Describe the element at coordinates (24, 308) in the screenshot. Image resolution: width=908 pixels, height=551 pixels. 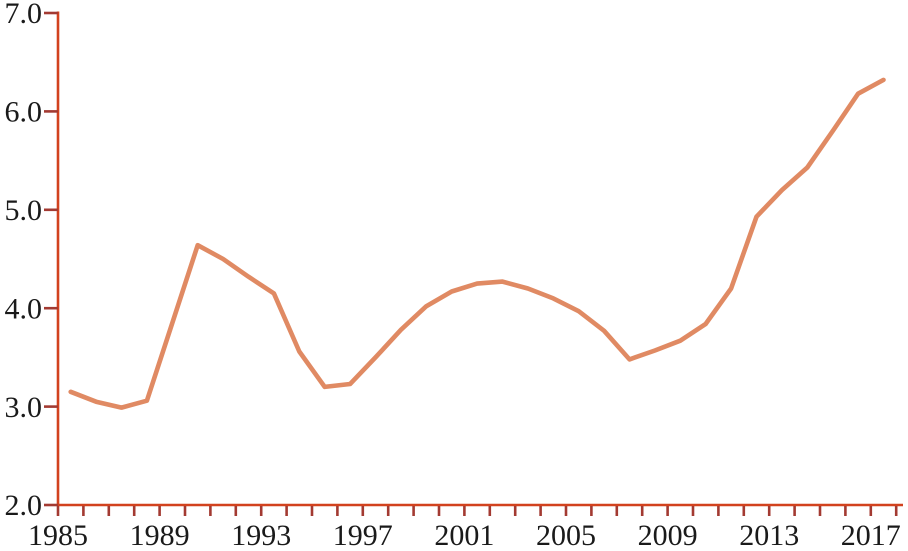
I see `y-axis-tick-label: 4.0` at that location.